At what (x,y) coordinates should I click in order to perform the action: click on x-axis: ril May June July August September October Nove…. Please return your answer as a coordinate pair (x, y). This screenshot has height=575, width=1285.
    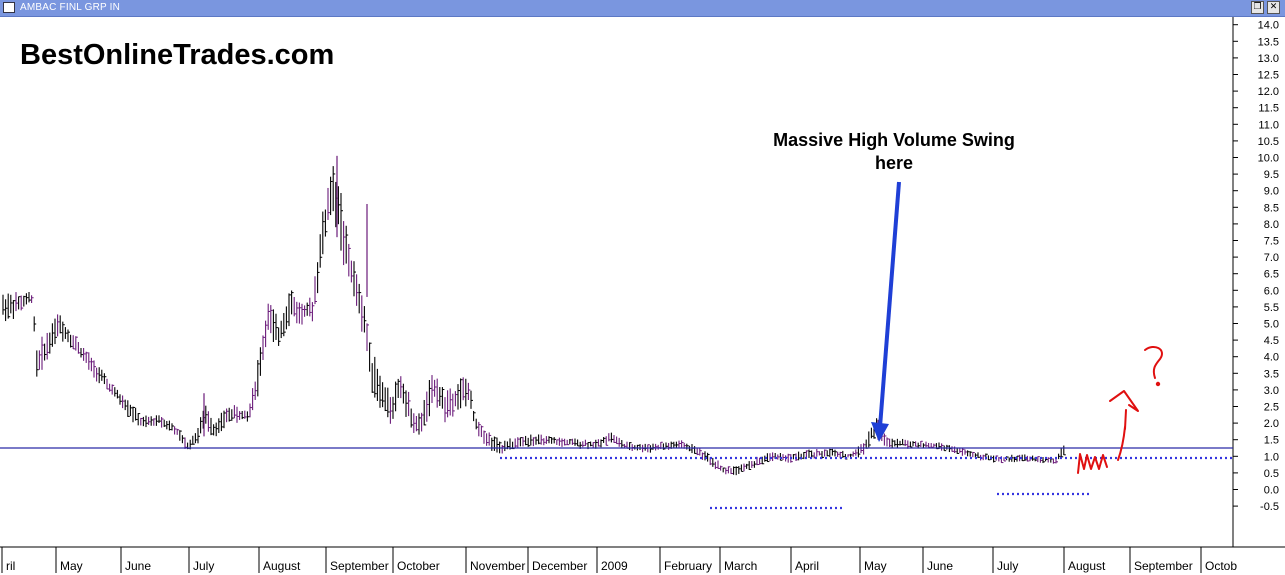
    Looking at the image, I should click on (619, 560).